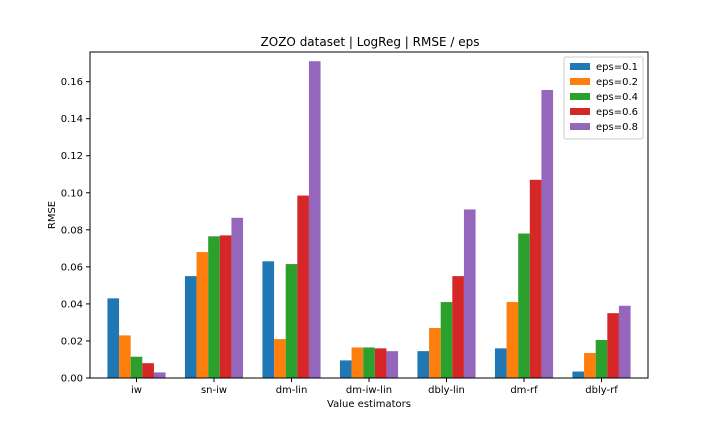 Image resolution: width=720 pixels, height=437 pixels. What do you see at coordinates (617, 127) in the screenshot?
I see `legend-label-5: eps=0.8` at bounding box center [617, 127].